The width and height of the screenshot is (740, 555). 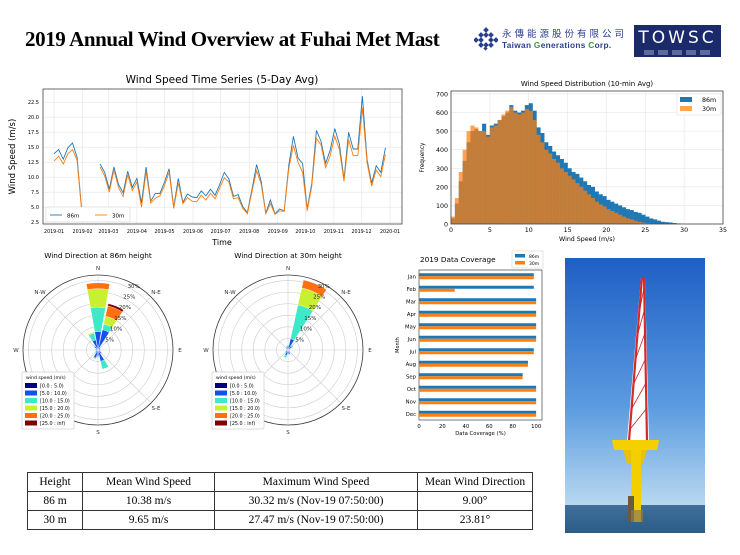 I want to click on rose-wedge-N, so click(x=98, y=286).